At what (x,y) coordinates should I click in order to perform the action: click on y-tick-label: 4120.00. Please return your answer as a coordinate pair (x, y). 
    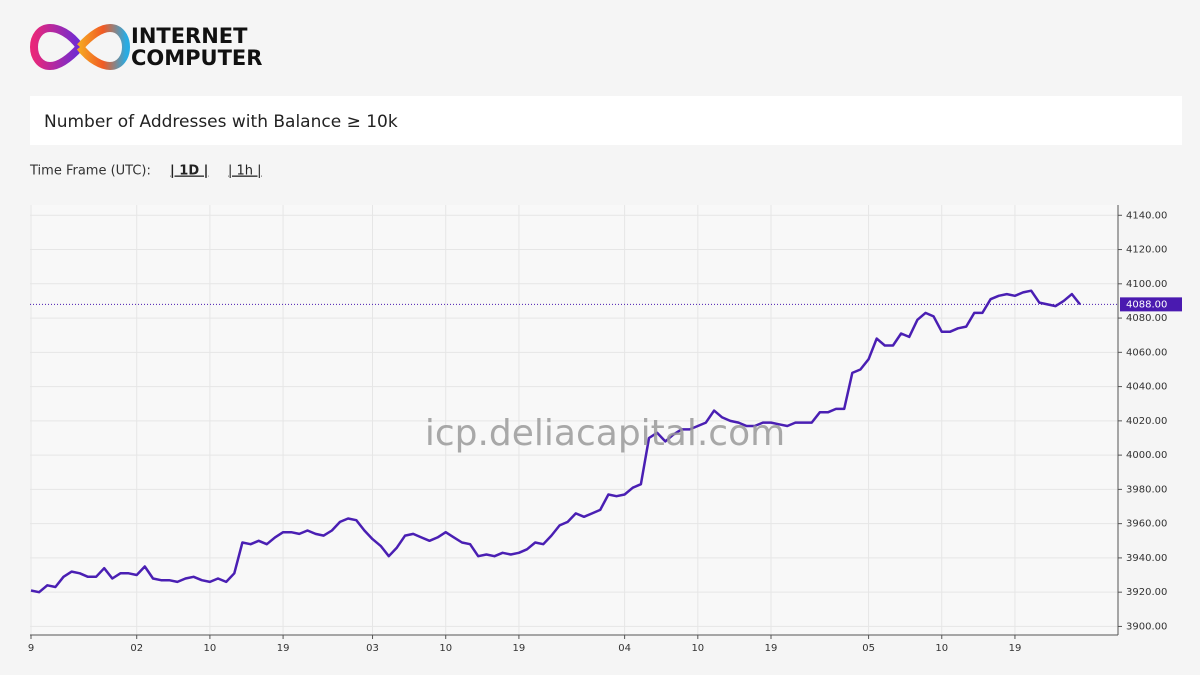
    Looking at the image, I should click on (1146, 250).